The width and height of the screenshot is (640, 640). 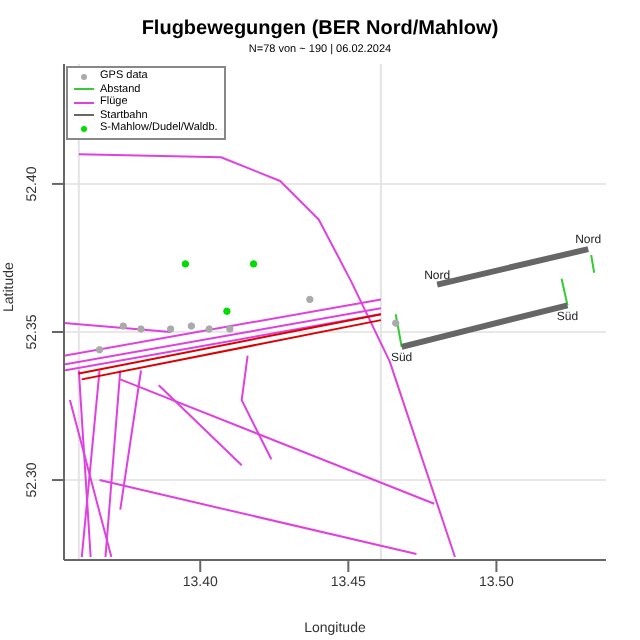 I want to click on chart-title: Flugbewegungen (BER Nord/Mahlow), so click(x=320, y=29).